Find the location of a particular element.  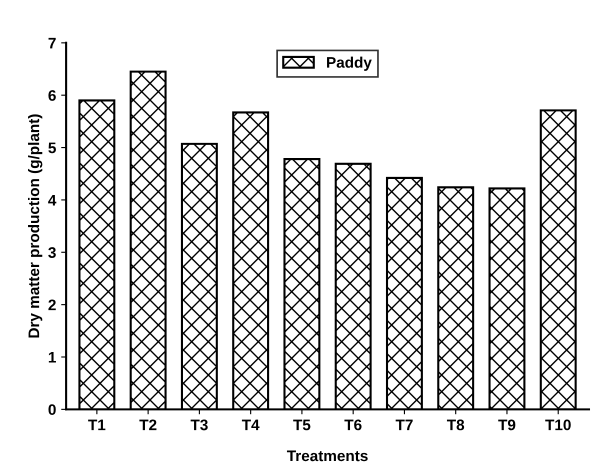

x-tick-label: T1 is located at coordinates (97, 425).